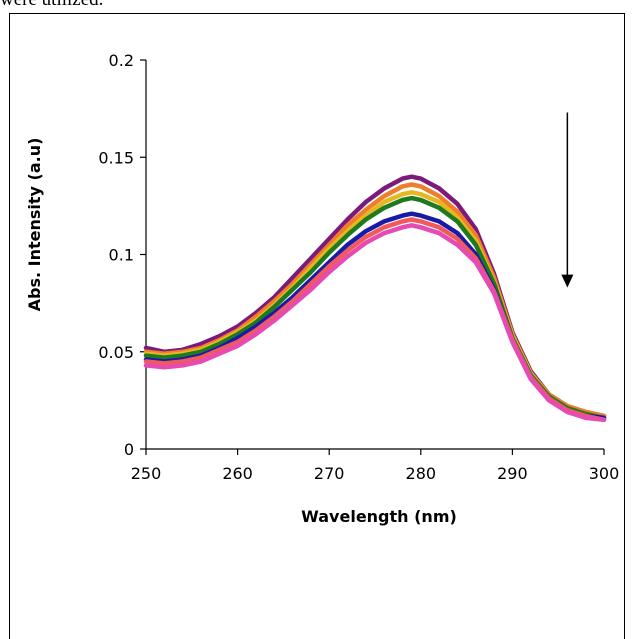 This screenshot has width=635, height=639. Describe the element at coordinates (121, 60) in the screenshot. I see `y-tick-label: 0.2` at that location.